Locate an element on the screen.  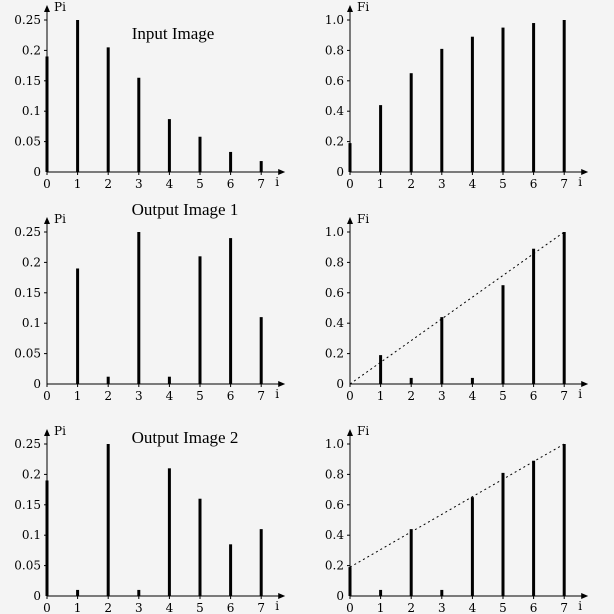
y-tick-label: 0.8 is located at coordinates (334, 262).